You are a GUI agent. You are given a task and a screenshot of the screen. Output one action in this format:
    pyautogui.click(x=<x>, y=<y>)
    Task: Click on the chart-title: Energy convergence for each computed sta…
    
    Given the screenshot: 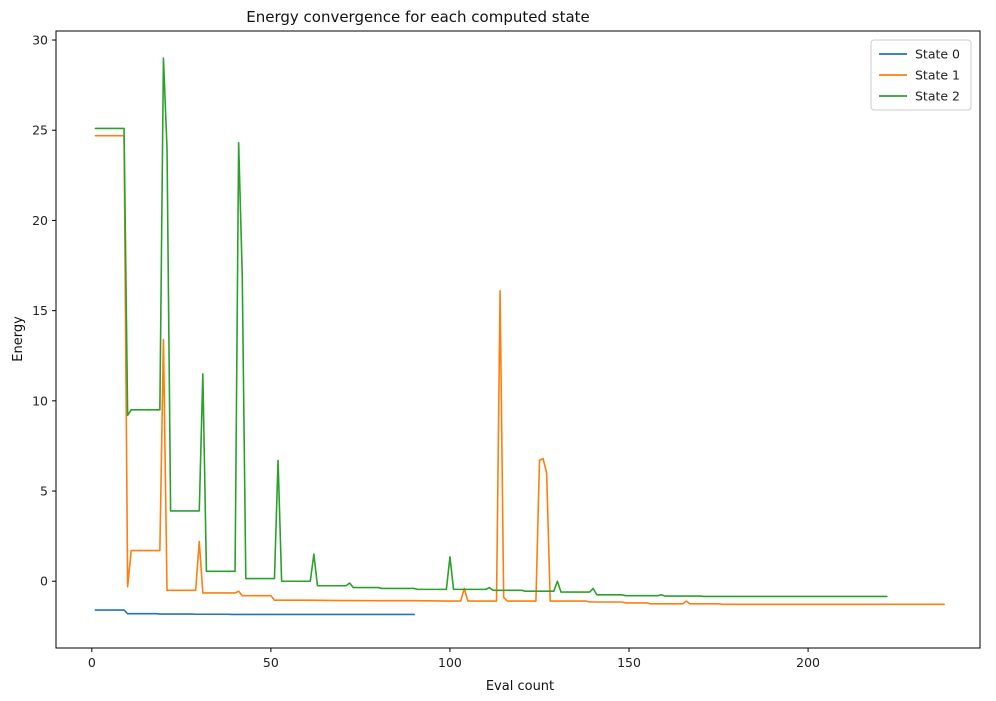 What is the action you would take?
    pyautogui.click(x=418, y=17)
    